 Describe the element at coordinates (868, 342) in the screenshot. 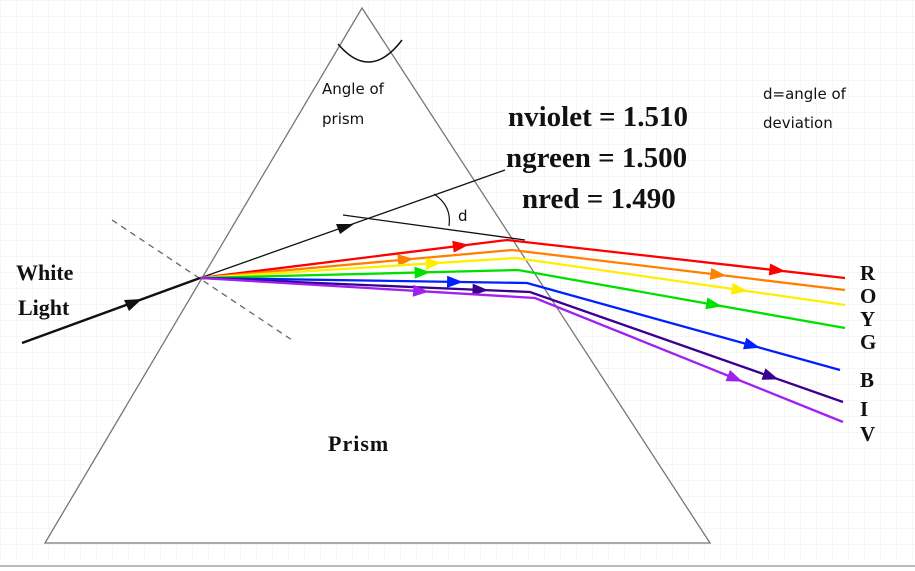

I see `spectrum-letter: G` at that location.